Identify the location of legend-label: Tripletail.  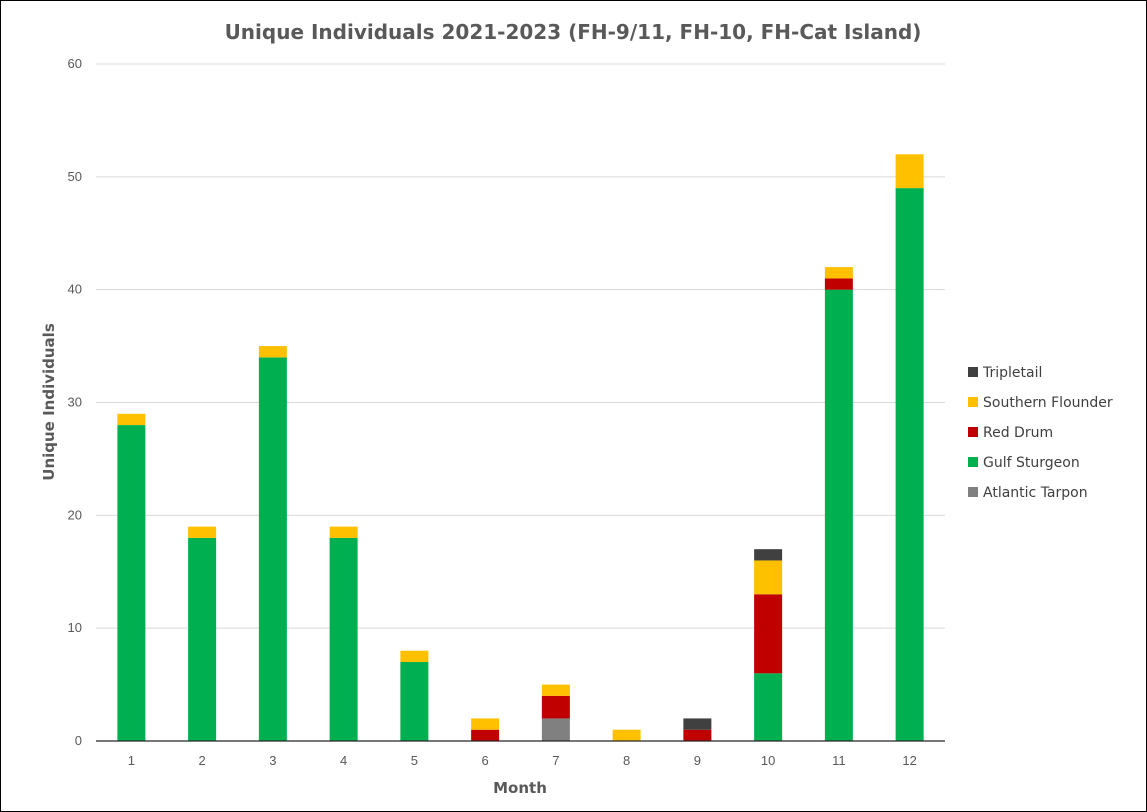
(1012, 373).